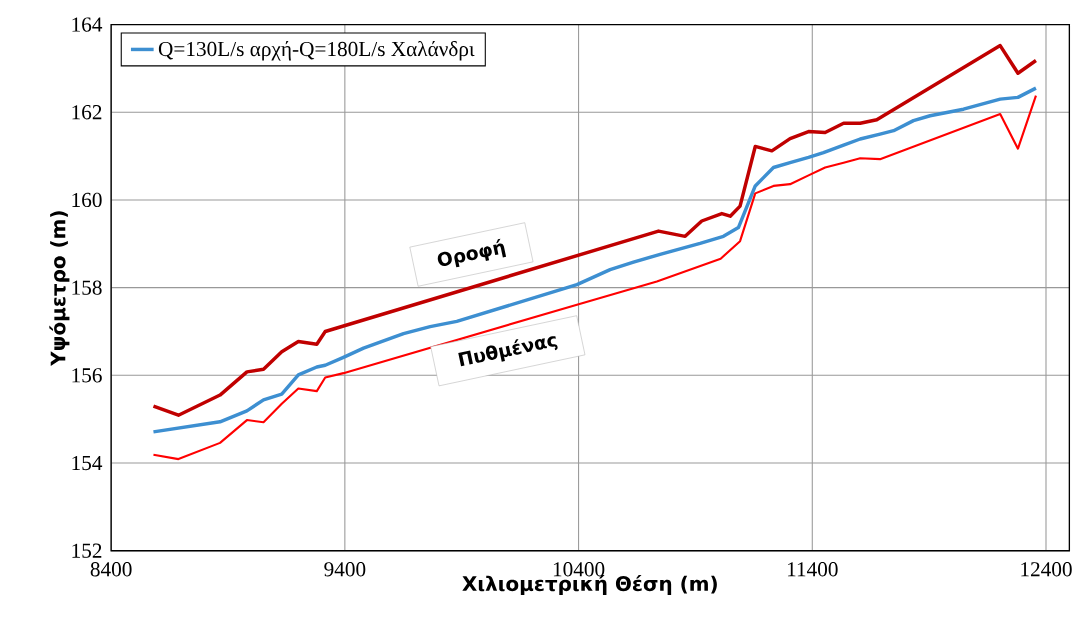 This screenshot has height=628, width=1086. Describe the element at coordinates (589, 585) in the screenshot. I see `x-axis-title: Χιλιομετρική Θέση (m)` at that location.